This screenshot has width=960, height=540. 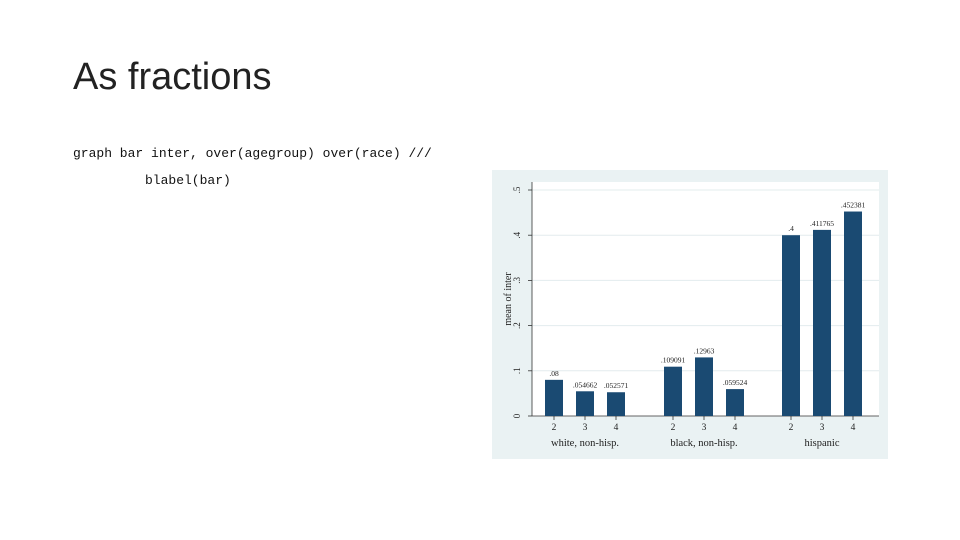 What do you see at coordinates (188, 180) in the screenshot?
I see `code-line-2: blabel(bar)` at bounding box center [188, 180].